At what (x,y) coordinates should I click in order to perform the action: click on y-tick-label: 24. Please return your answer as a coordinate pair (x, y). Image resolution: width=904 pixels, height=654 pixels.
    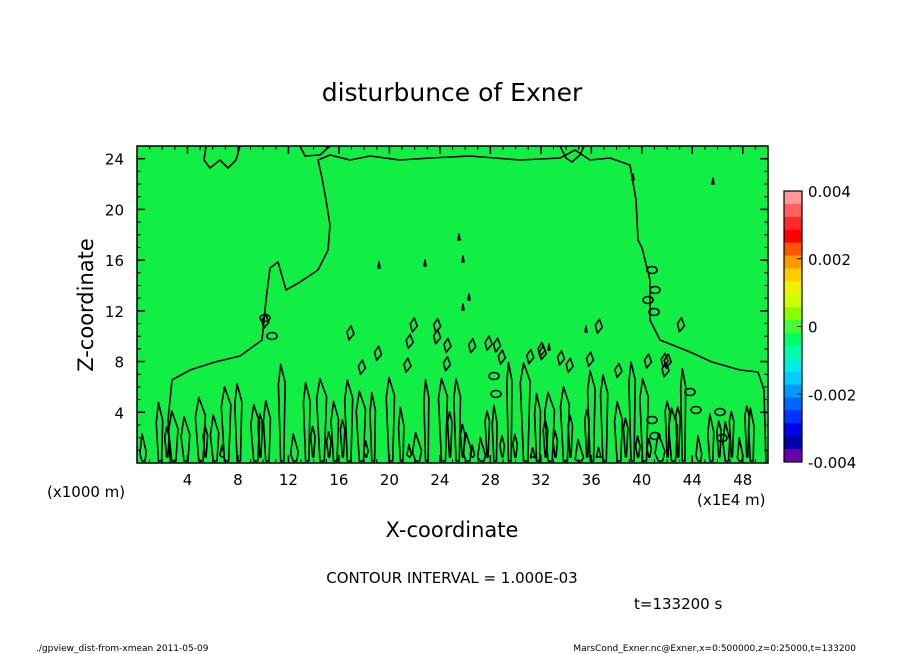
    Looking at the image, I should click on (114, 160).